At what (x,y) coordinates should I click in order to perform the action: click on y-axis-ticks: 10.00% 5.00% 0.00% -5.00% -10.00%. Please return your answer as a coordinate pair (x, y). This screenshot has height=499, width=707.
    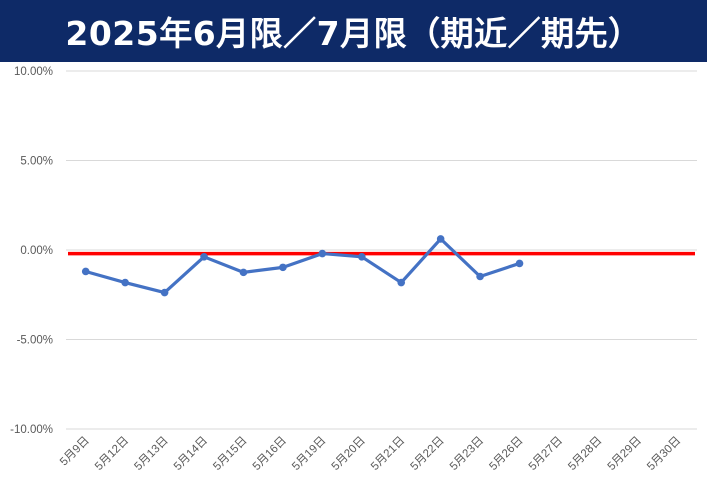
    Looking at the image, I should click on (31, 251).